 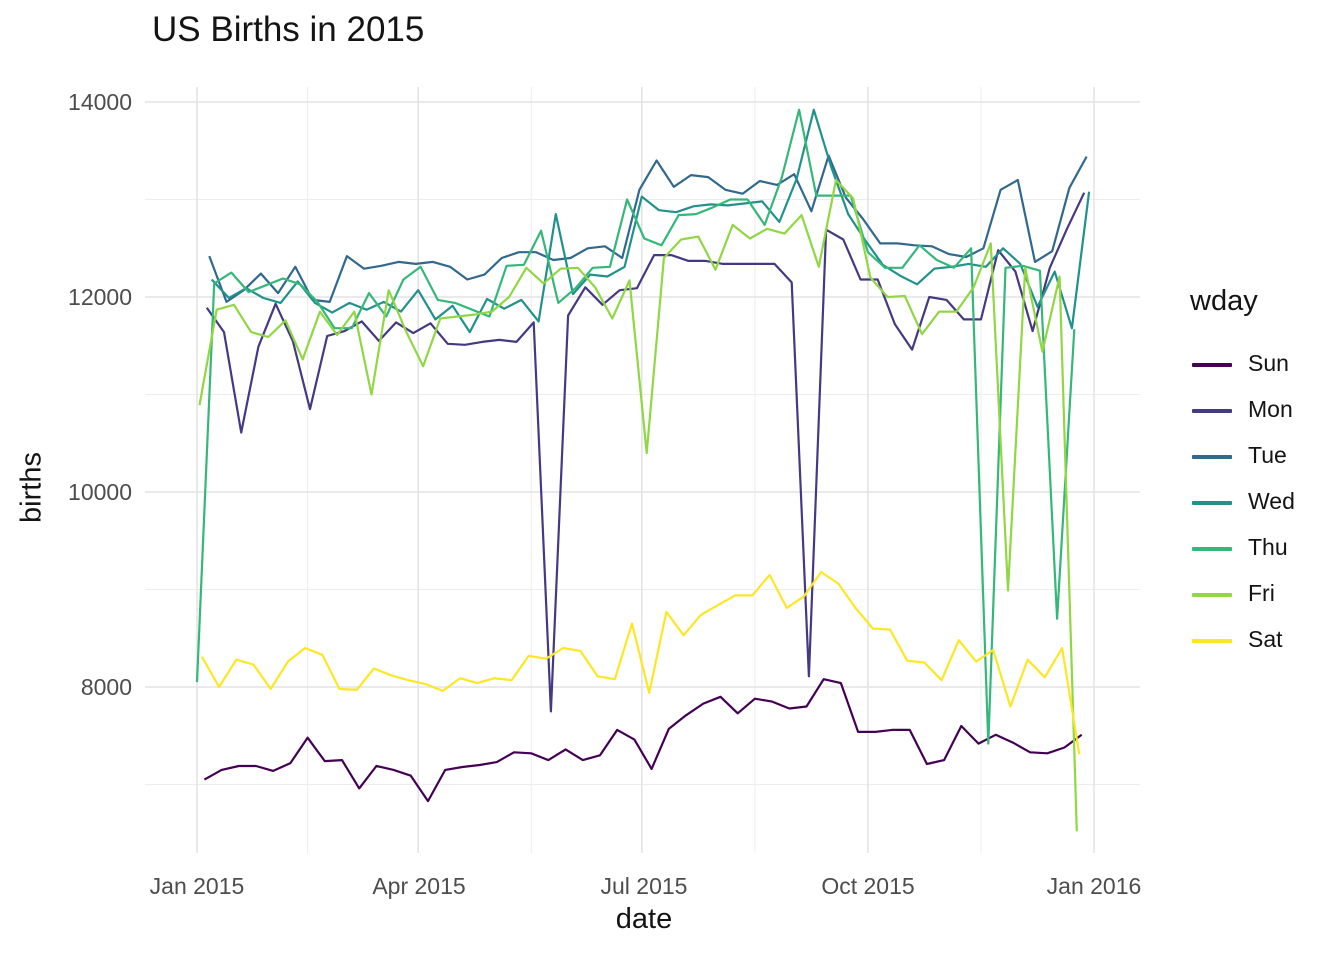 What do you see at coordinates (31, 487) in the screenshot?
I see `y-axis-title: births` at bounding box center [31, 487].